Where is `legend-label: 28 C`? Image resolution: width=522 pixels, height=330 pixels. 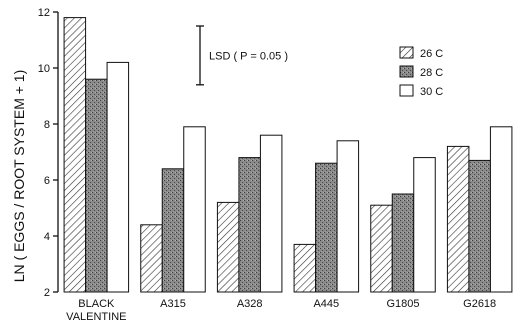
legend-label: 28 C is located at coordinates (431, 73).